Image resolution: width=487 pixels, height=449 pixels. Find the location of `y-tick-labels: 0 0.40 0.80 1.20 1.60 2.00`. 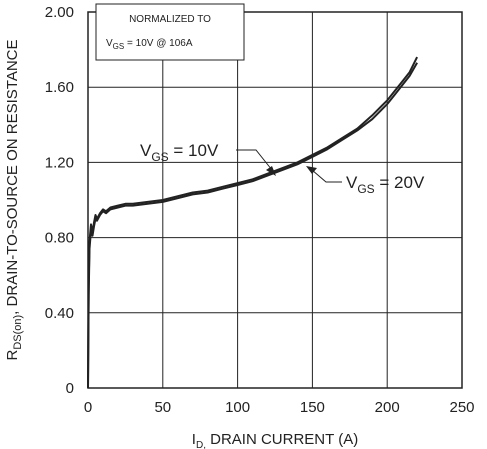

y-tick-labels: 0 0.40 0.80 1.20 1.60 2.00 is located at coordinates (59, 200).